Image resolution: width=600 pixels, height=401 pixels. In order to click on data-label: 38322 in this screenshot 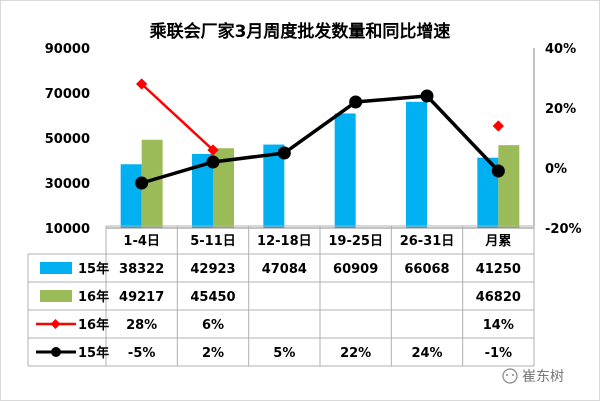, I will do `click(141, 269)`.